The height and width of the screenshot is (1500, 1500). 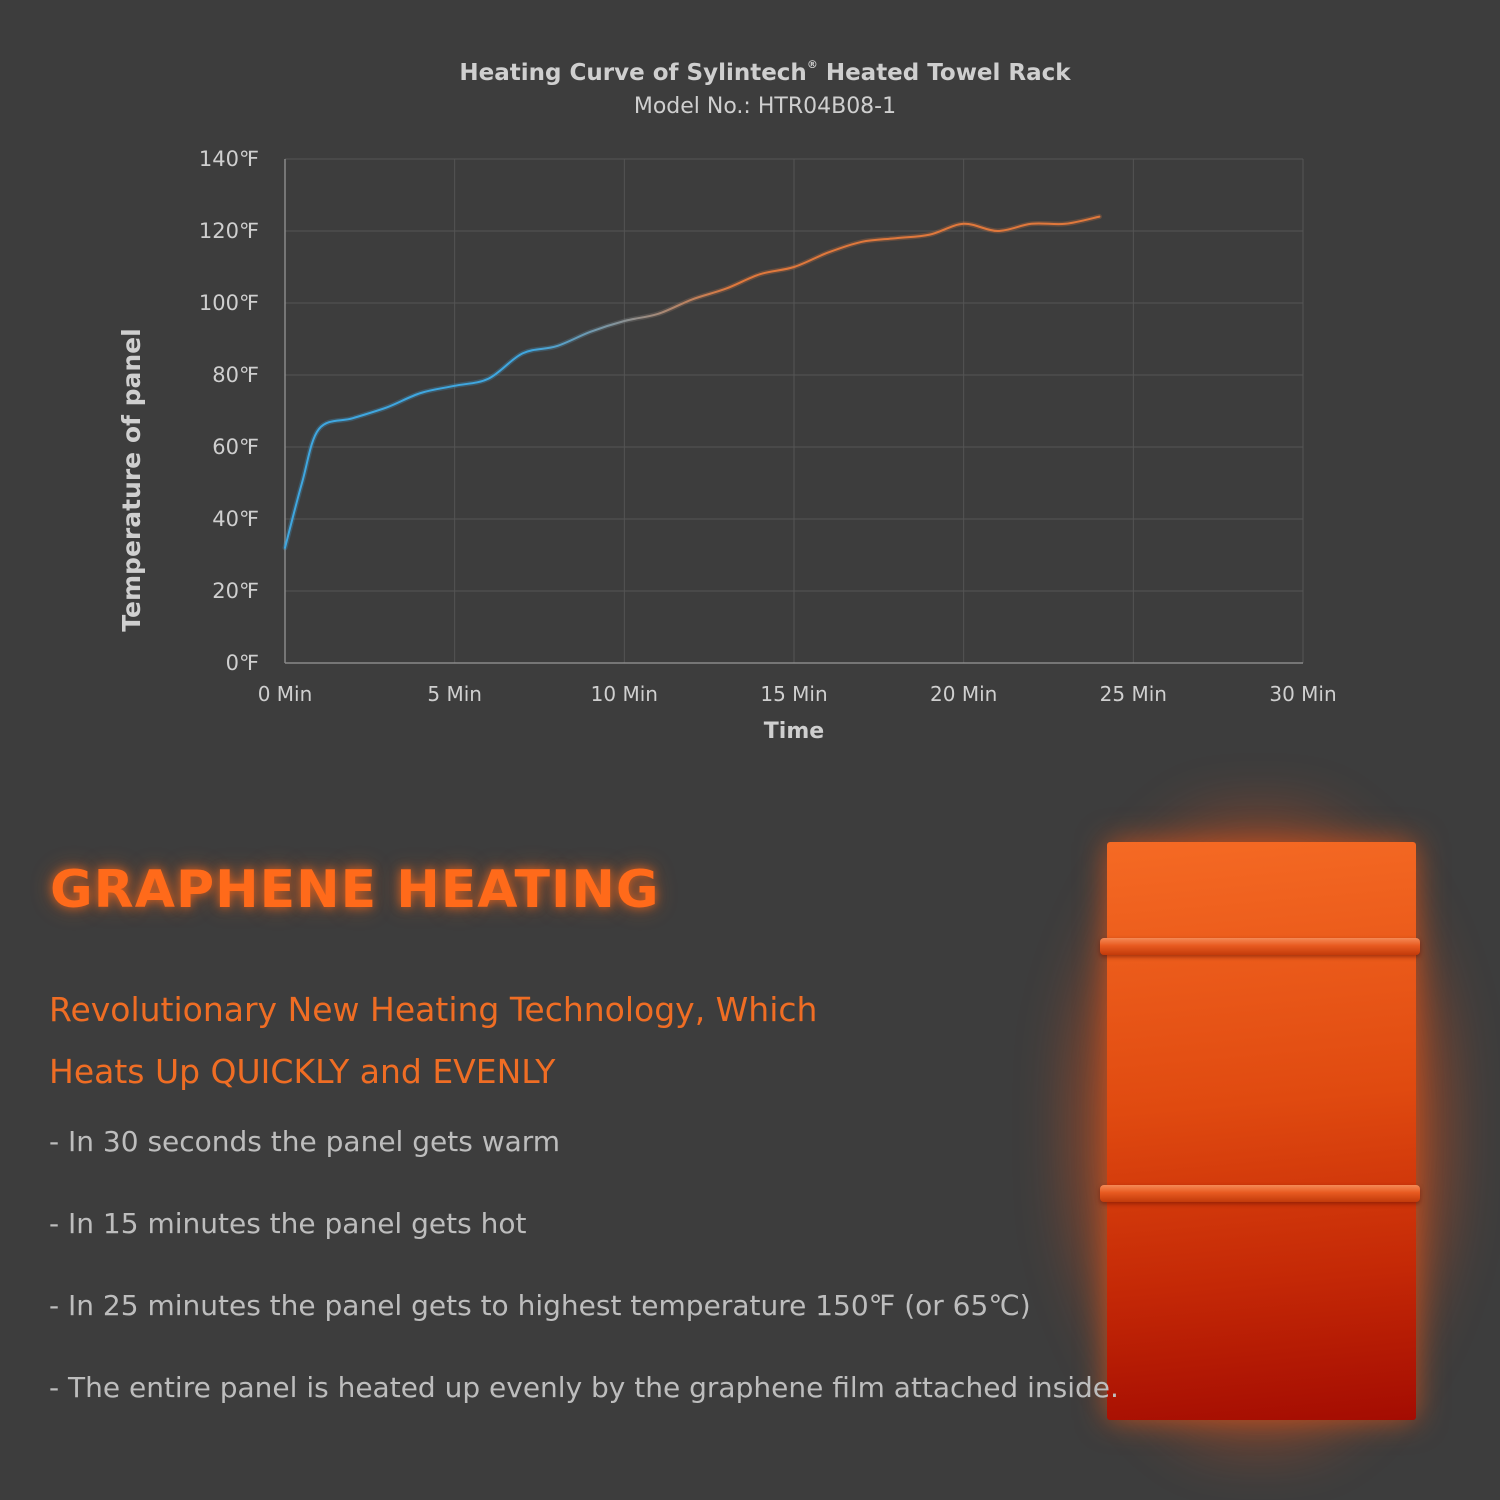 I want to click on x-tick-label: 15 Min, so click(x=793, y=694).